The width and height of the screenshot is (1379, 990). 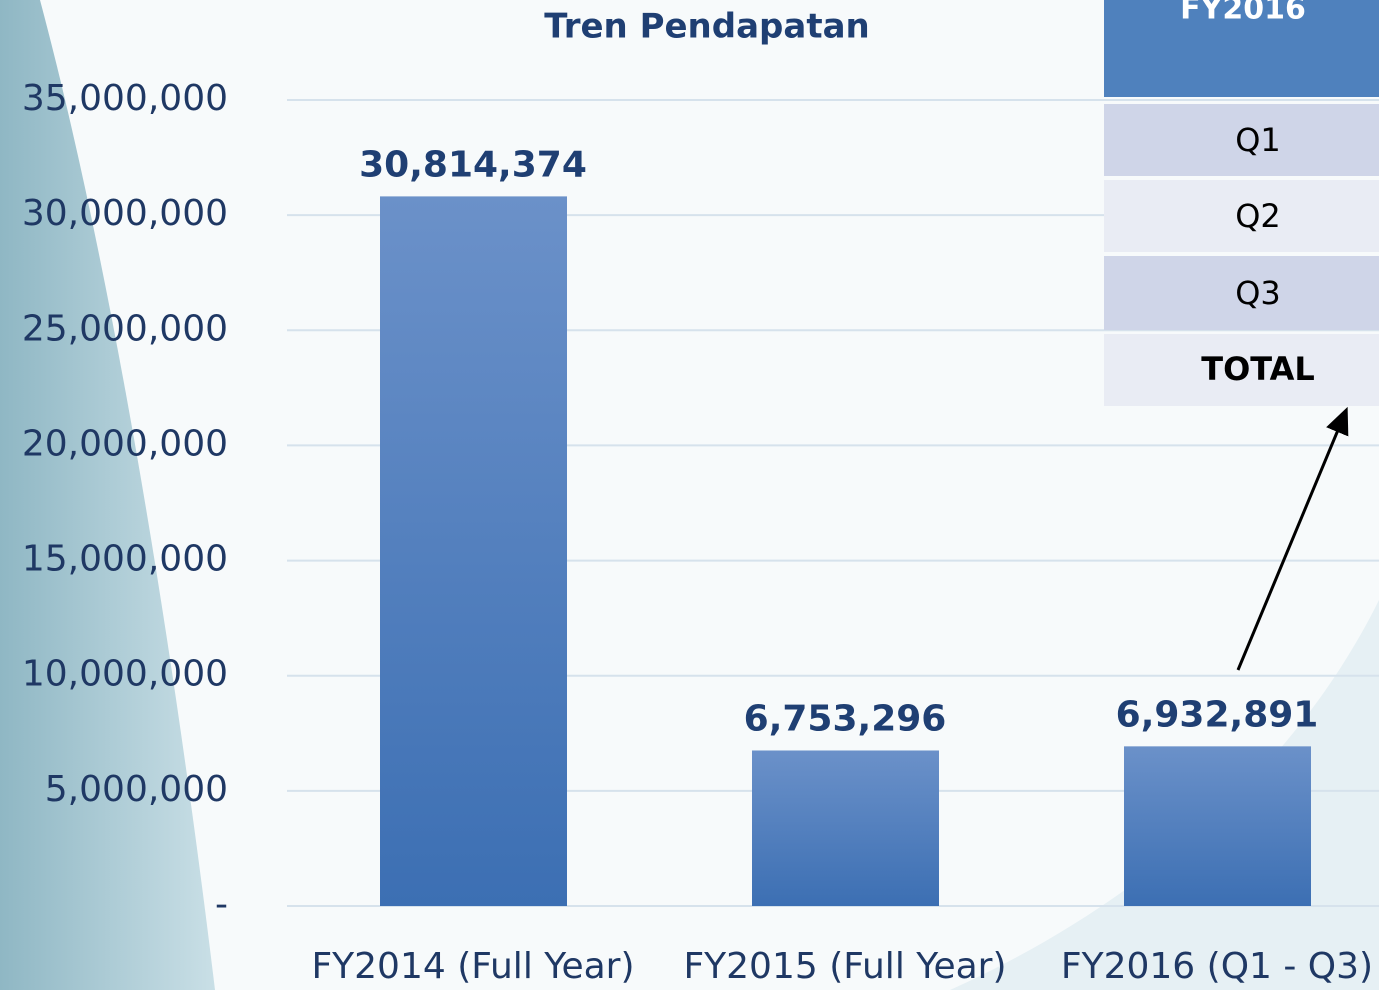 What do you see at coordinates (125, 674) in the screenshot?
I see `y-tick-label: 10,000,000` at bounding box center [125, 674].